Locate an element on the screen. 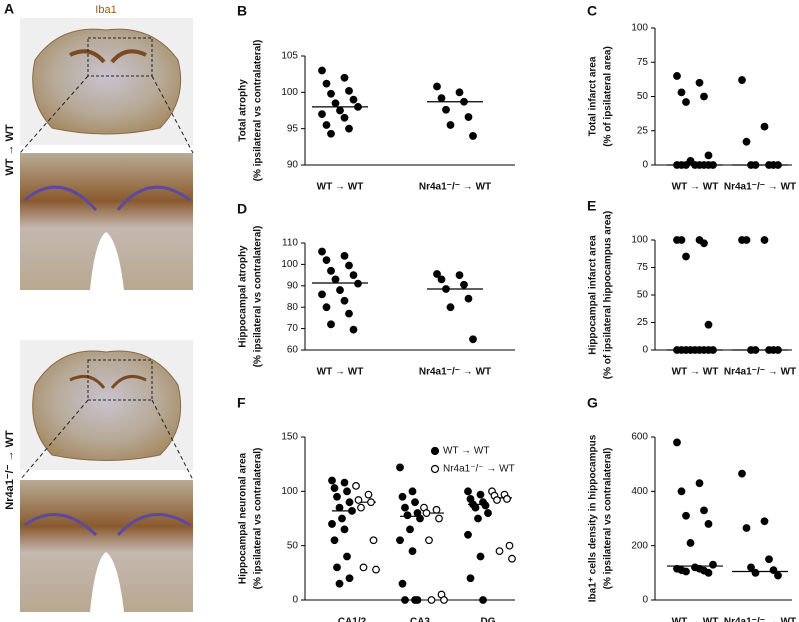 The image size is (799, 622). y-tick-label: 400 is located at coordinates (639, 491).